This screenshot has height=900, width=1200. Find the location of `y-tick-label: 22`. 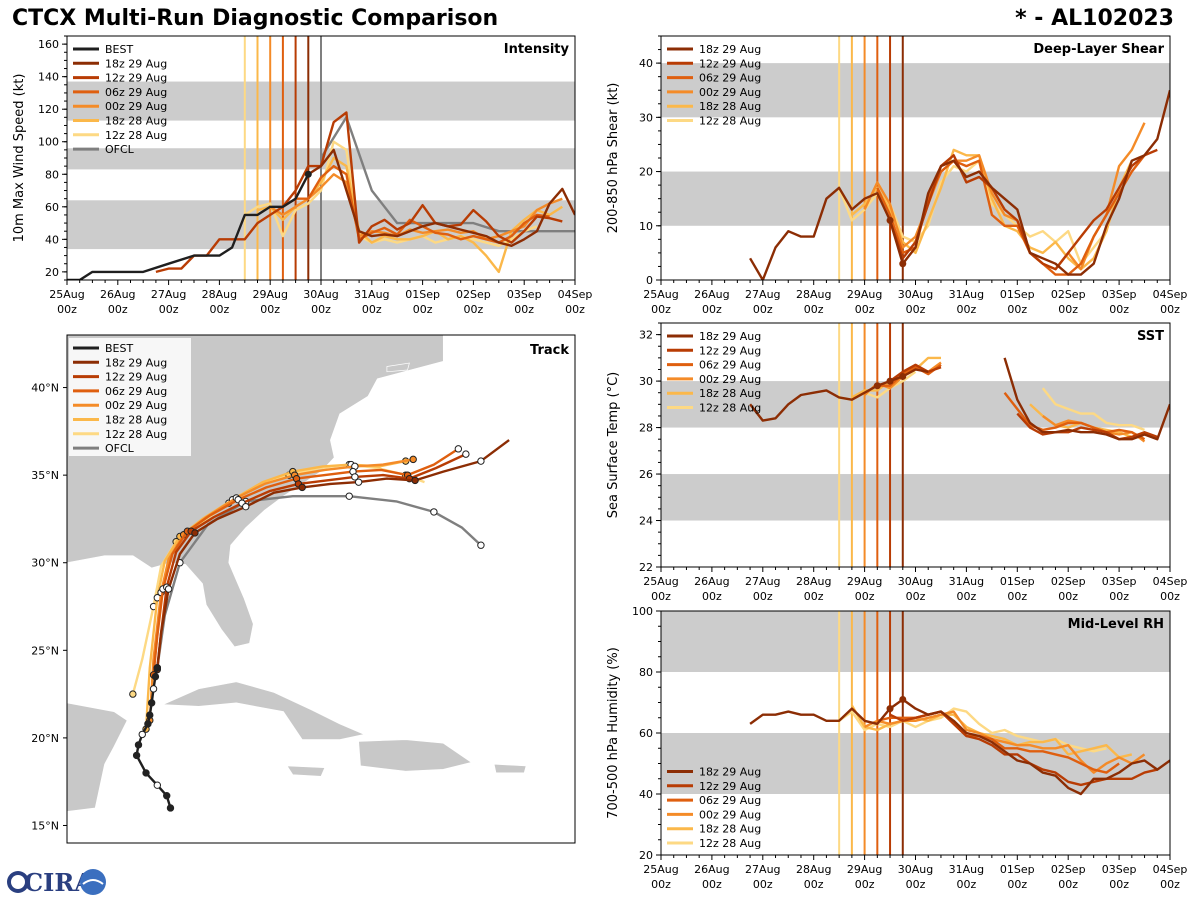

y-tick-label: 22 is located at coordinates (646, 567).